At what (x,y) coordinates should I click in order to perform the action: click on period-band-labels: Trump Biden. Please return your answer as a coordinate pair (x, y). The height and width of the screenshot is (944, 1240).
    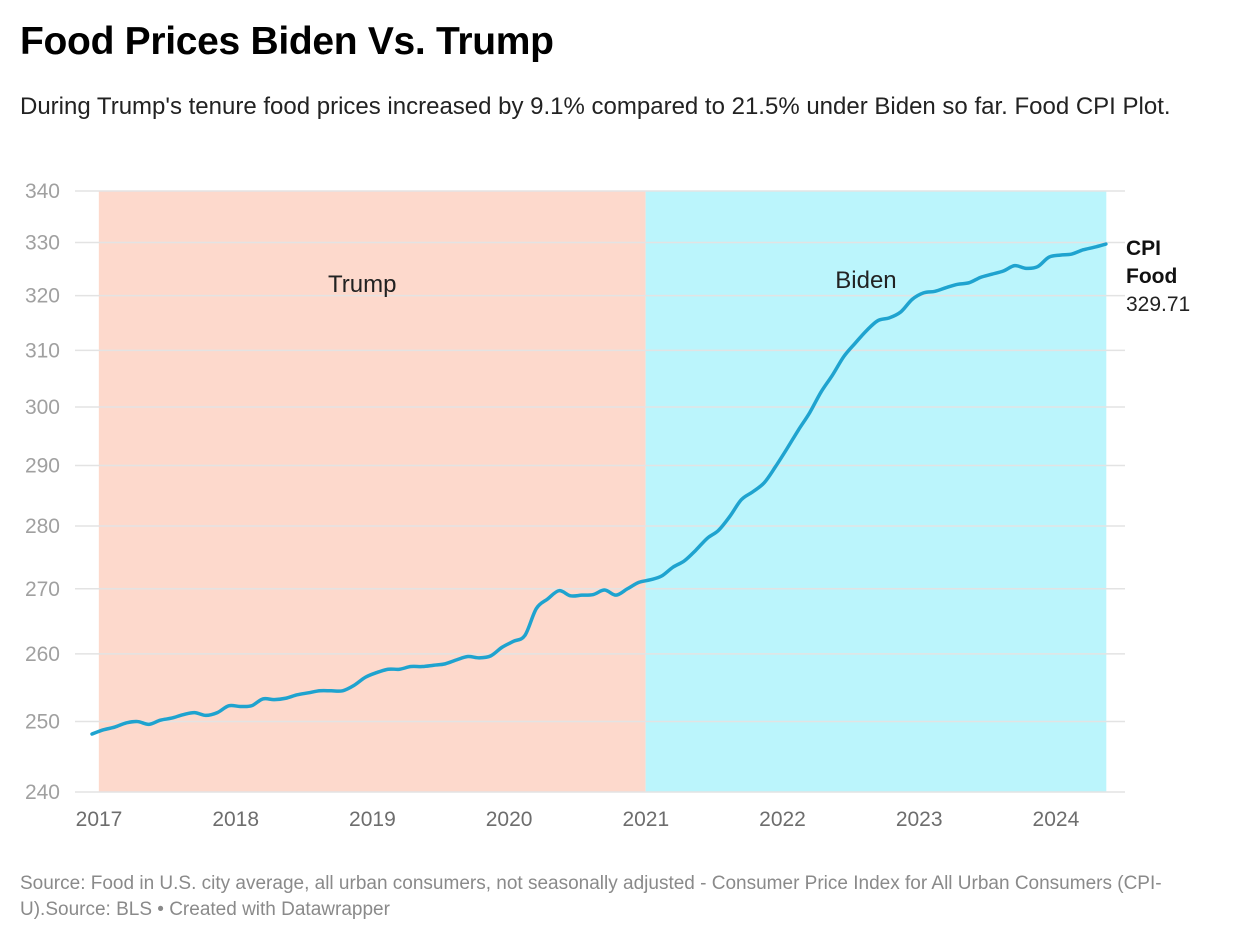
    Looking at the image, I should click on (612, 282).